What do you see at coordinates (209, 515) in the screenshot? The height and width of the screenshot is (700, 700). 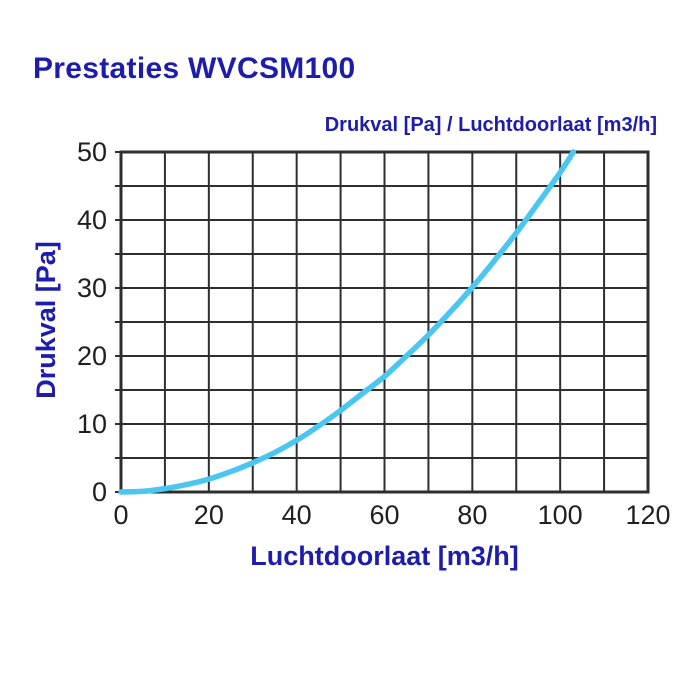 I see `x-tick-label: 20` at bounding box center [209, 515].